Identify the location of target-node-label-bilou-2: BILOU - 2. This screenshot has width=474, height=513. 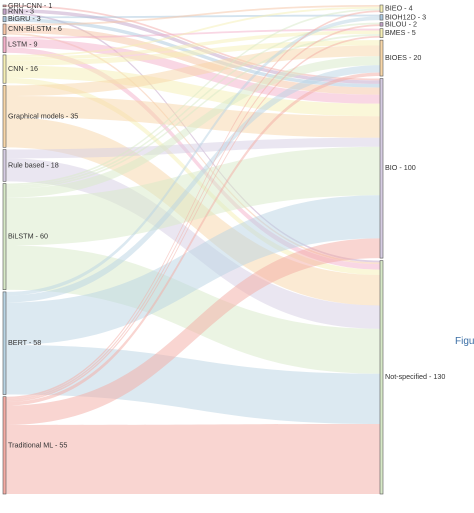
(401, 23).